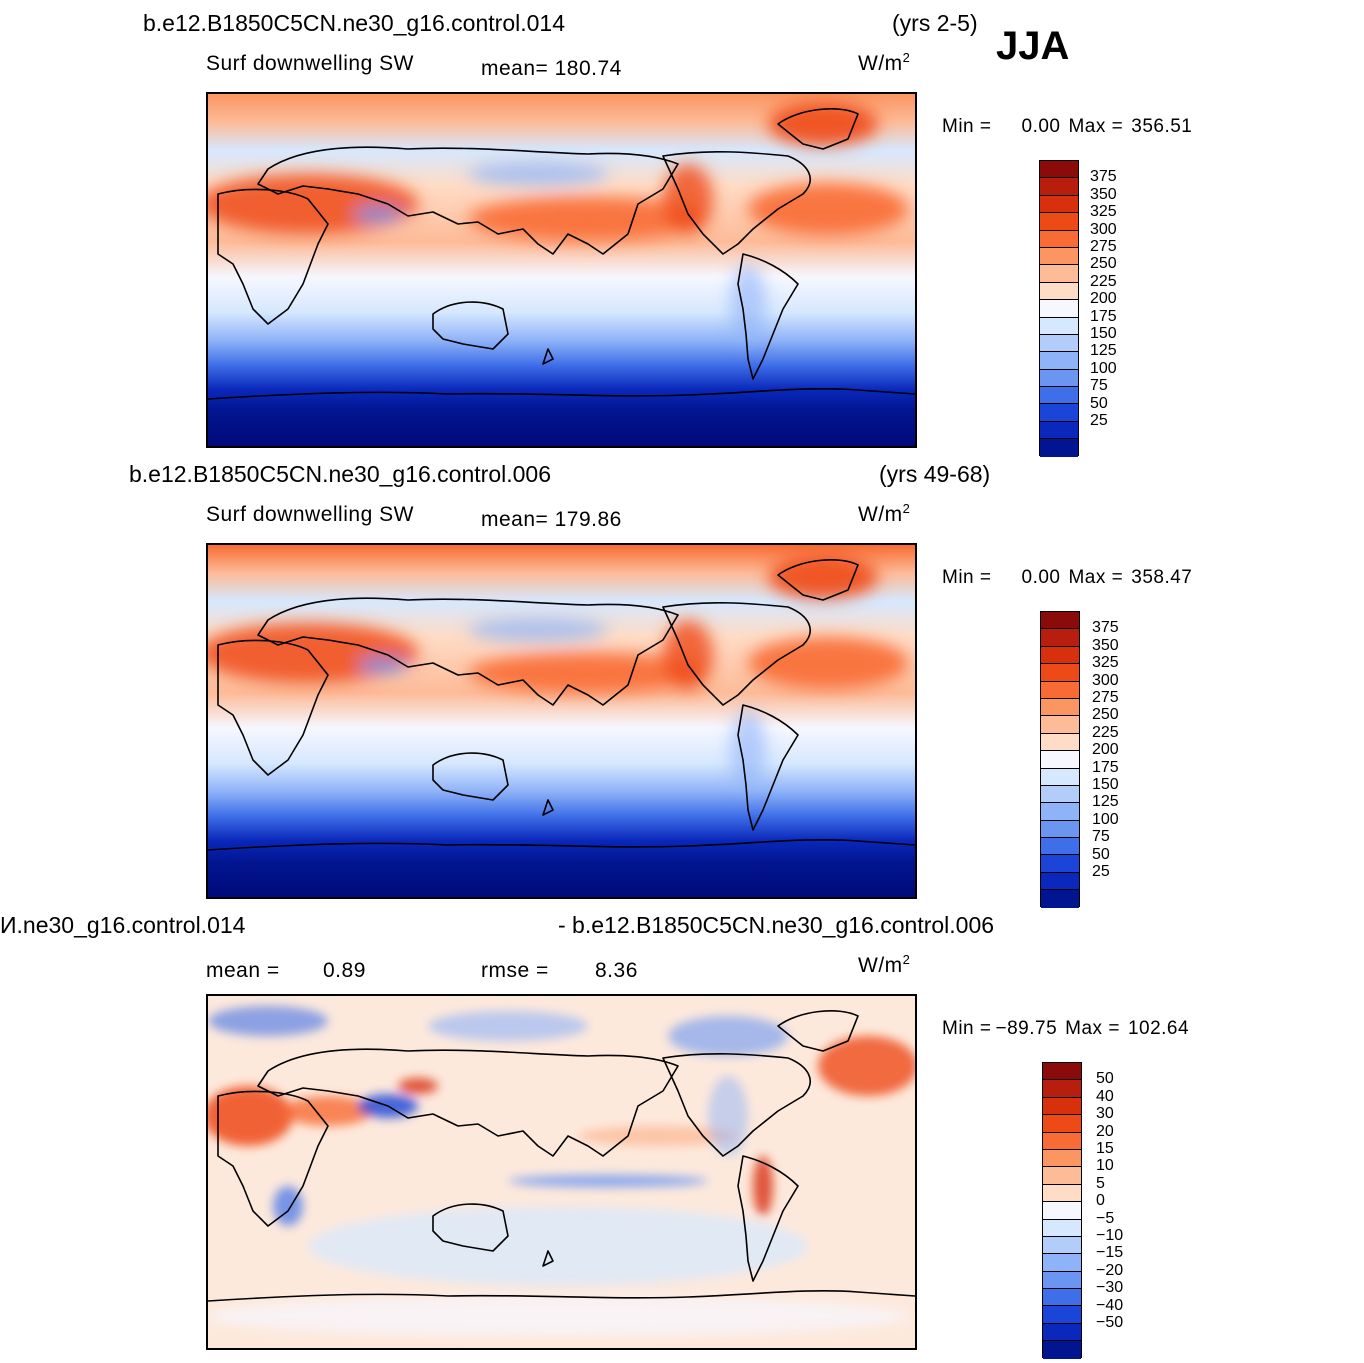 The width and height of the screenshot is (1364, 1363). I want to click on colorbar-label: 275, so click(1105, 697).